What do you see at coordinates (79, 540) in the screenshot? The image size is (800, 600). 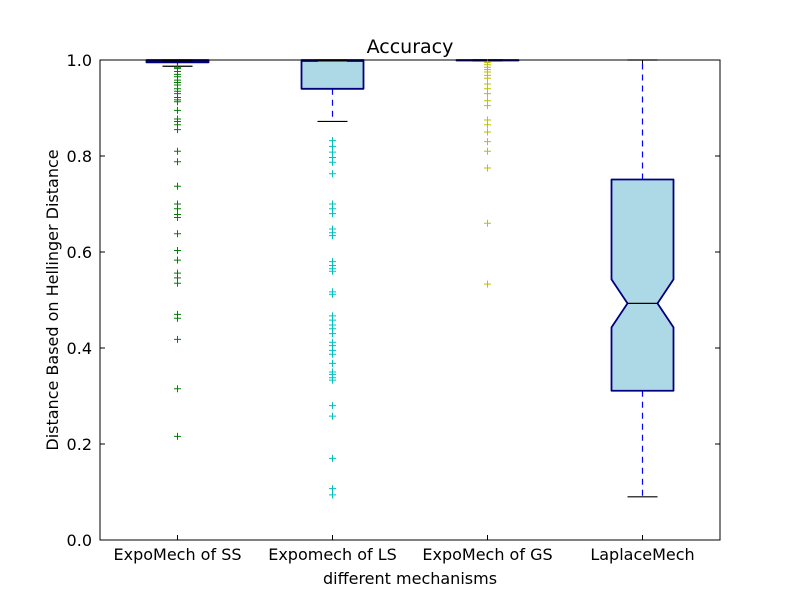 I see `y-tick-label: 0.0` at bounding box center [79, 540].